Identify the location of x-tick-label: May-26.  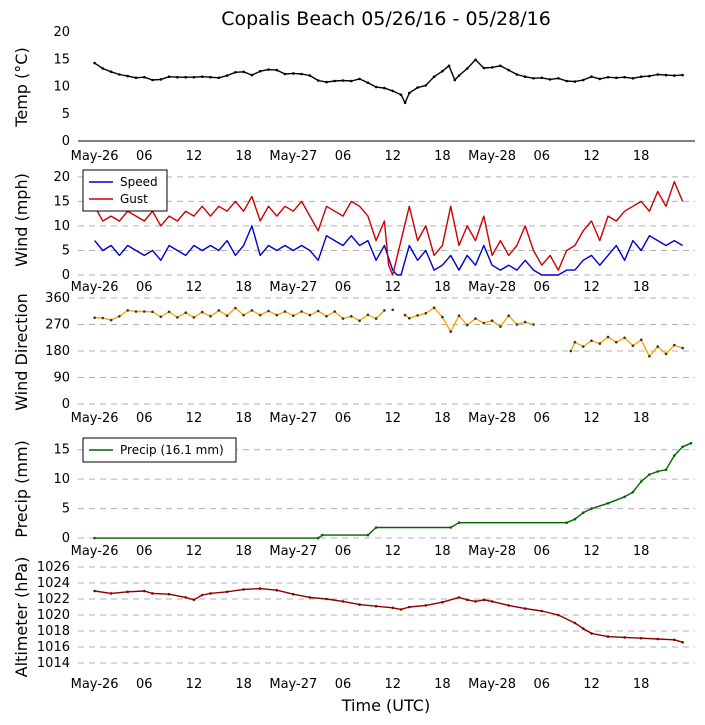
(95, 418).